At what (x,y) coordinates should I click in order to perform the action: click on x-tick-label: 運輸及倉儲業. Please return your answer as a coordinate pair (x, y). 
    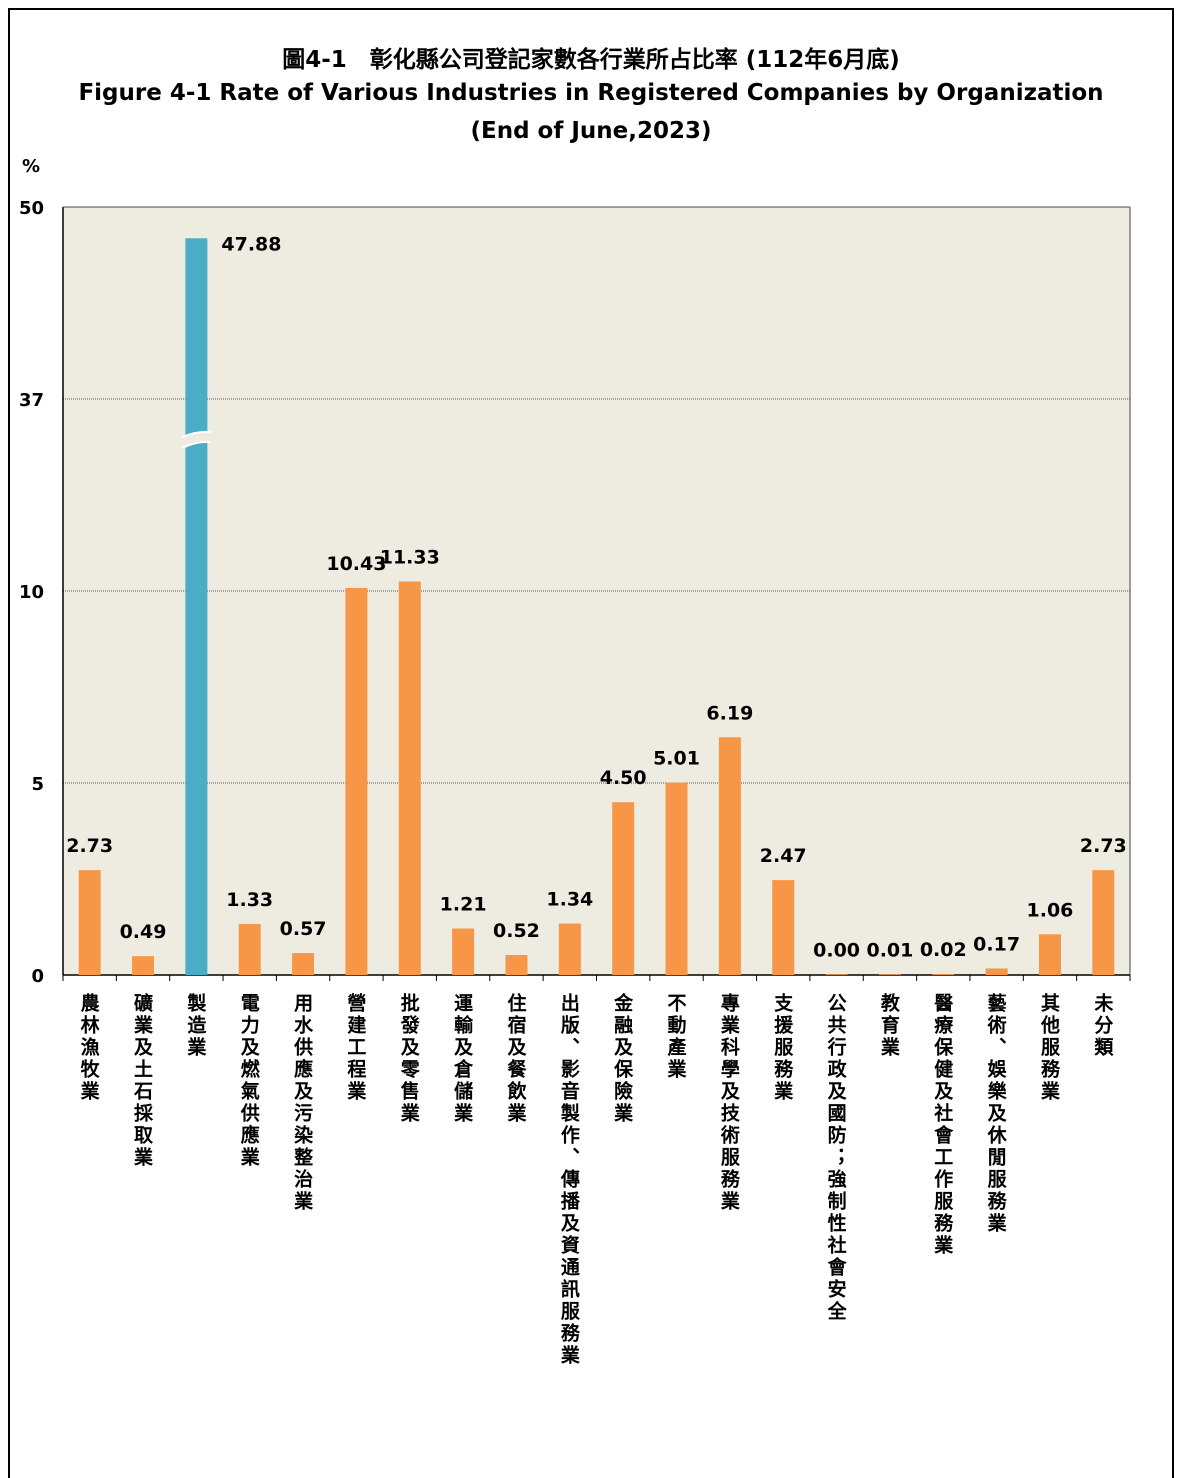
    Looking at the image, I should click on (462, 1059).